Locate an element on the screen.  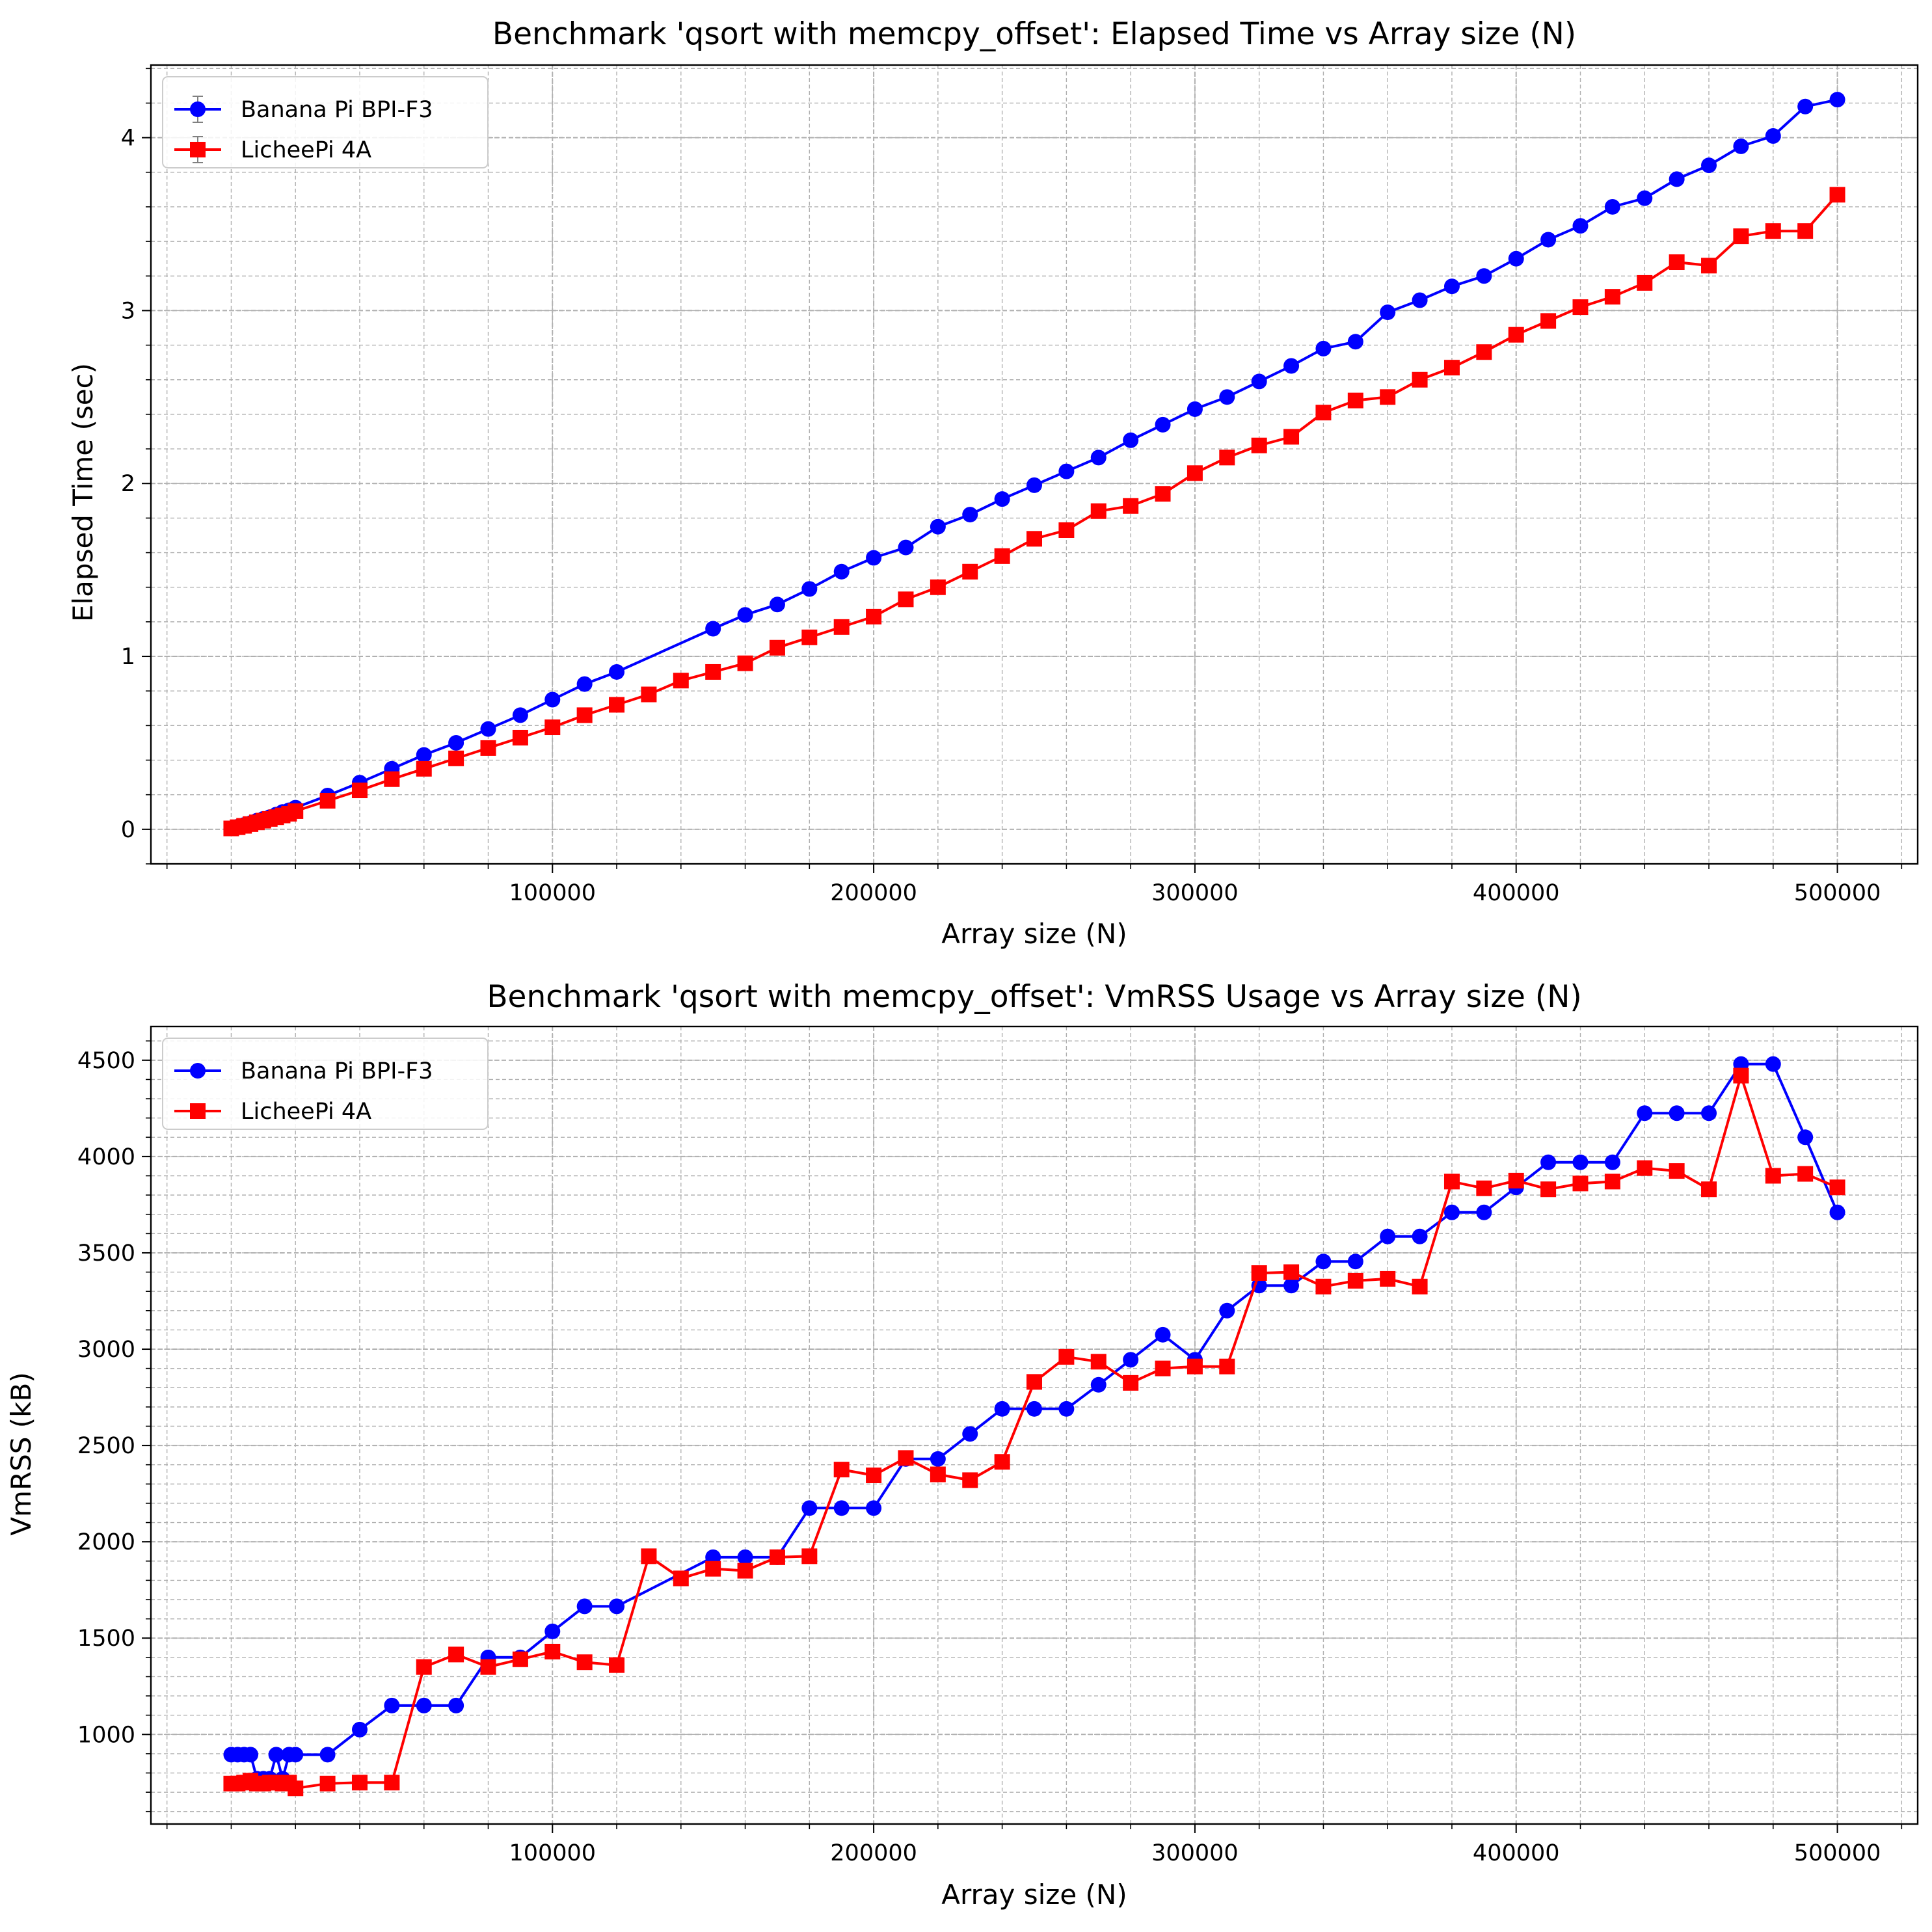
elapsed-legend-entry-banana-pi-label: Banana Pi BPI-F3 is located at coordinates (337, 110).